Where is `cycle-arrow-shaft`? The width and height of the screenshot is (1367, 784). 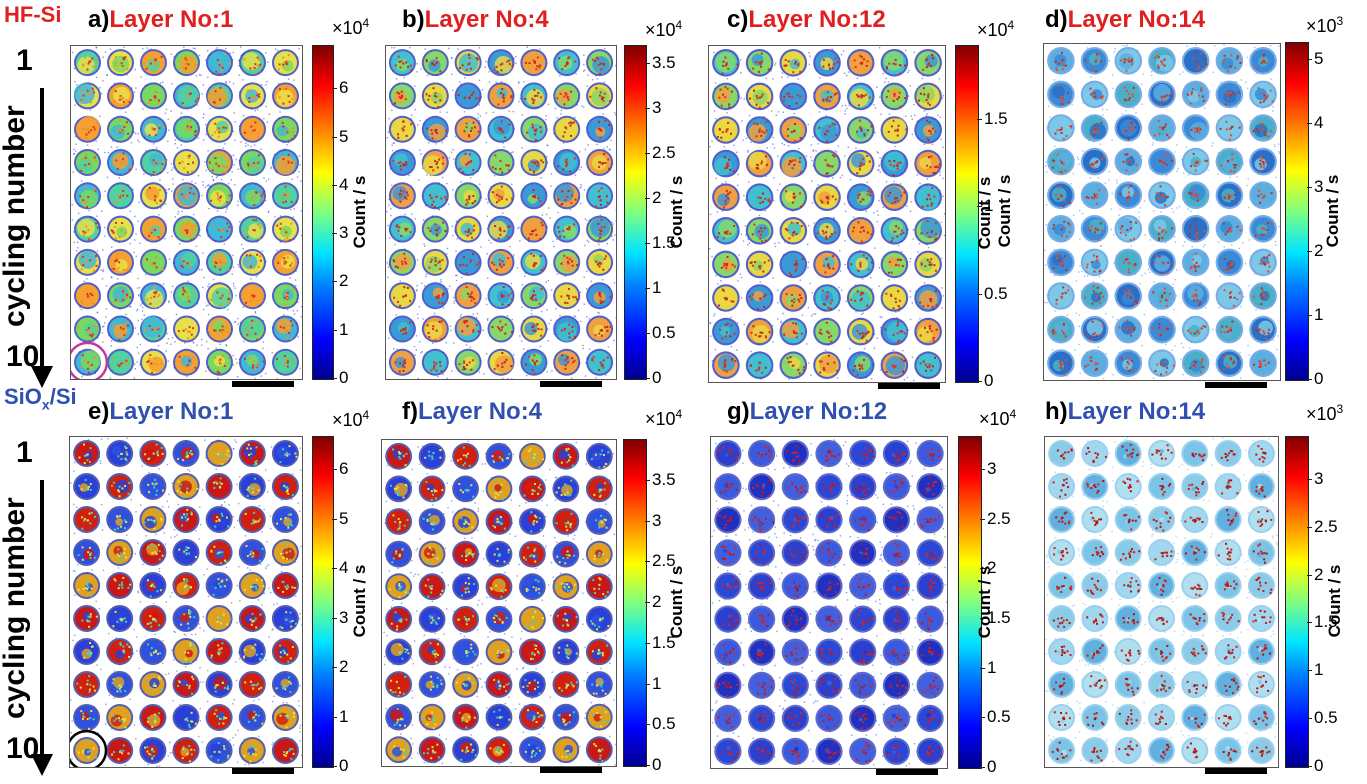
cycle-arrow-shaft is located at coordinates (42, 228).